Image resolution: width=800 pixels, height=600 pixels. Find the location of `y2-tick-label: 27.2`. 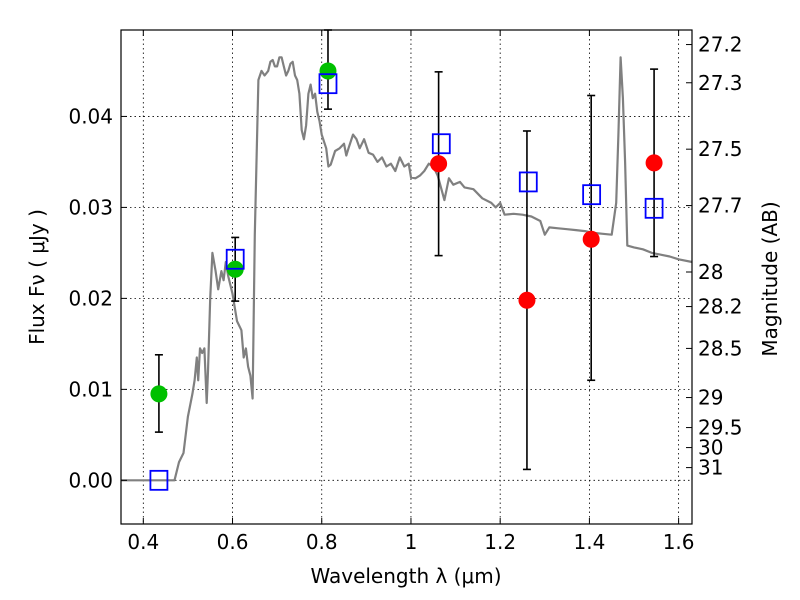

y2-tick-label: 27.2 is located at coordinates (720, 45).